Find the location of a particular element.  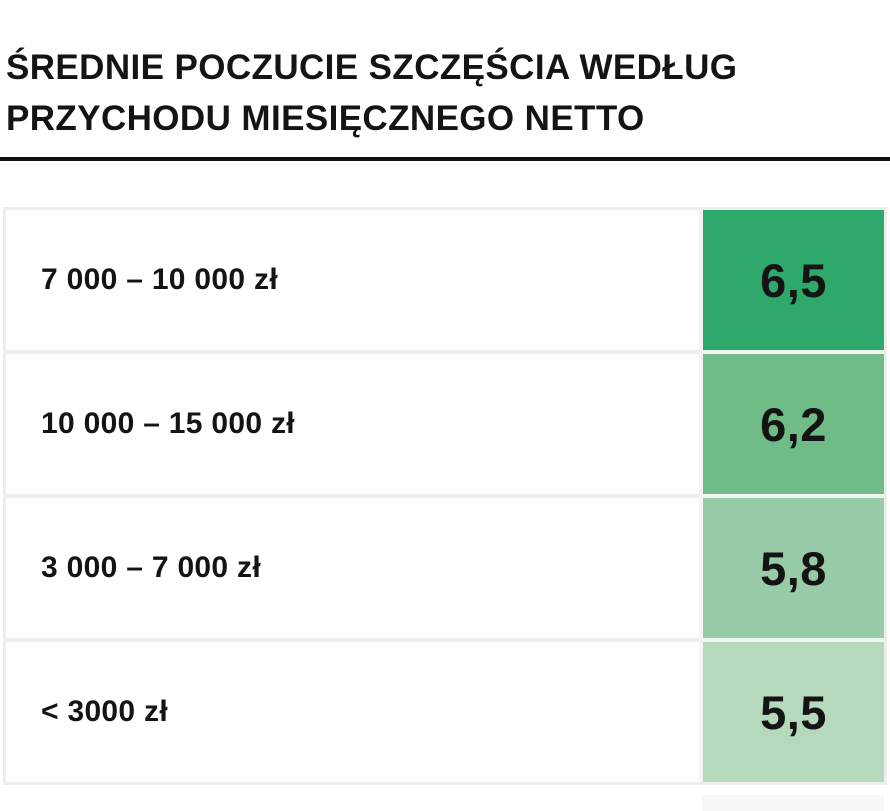

happiness-score-value: 6,5 is located at coordinates (793, 280).